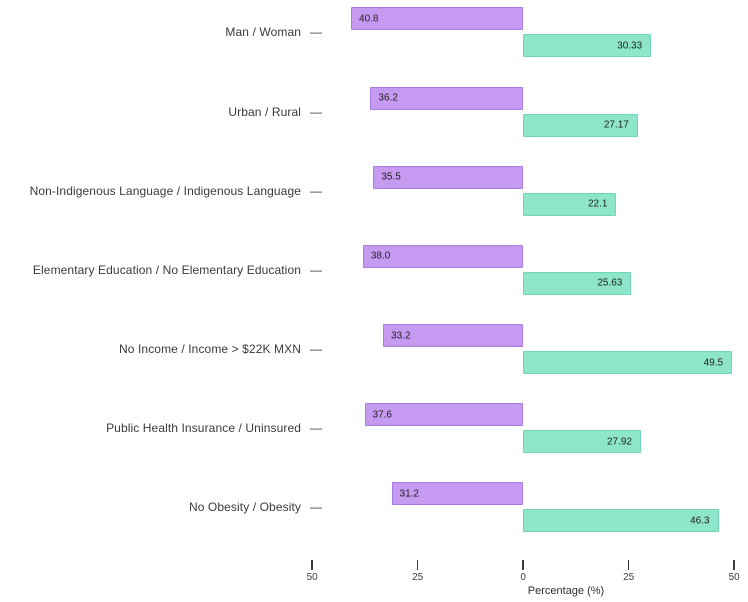 This screenshot has height=602, width=748. I want to click on bar-right: 46.3, so click(621, 521).